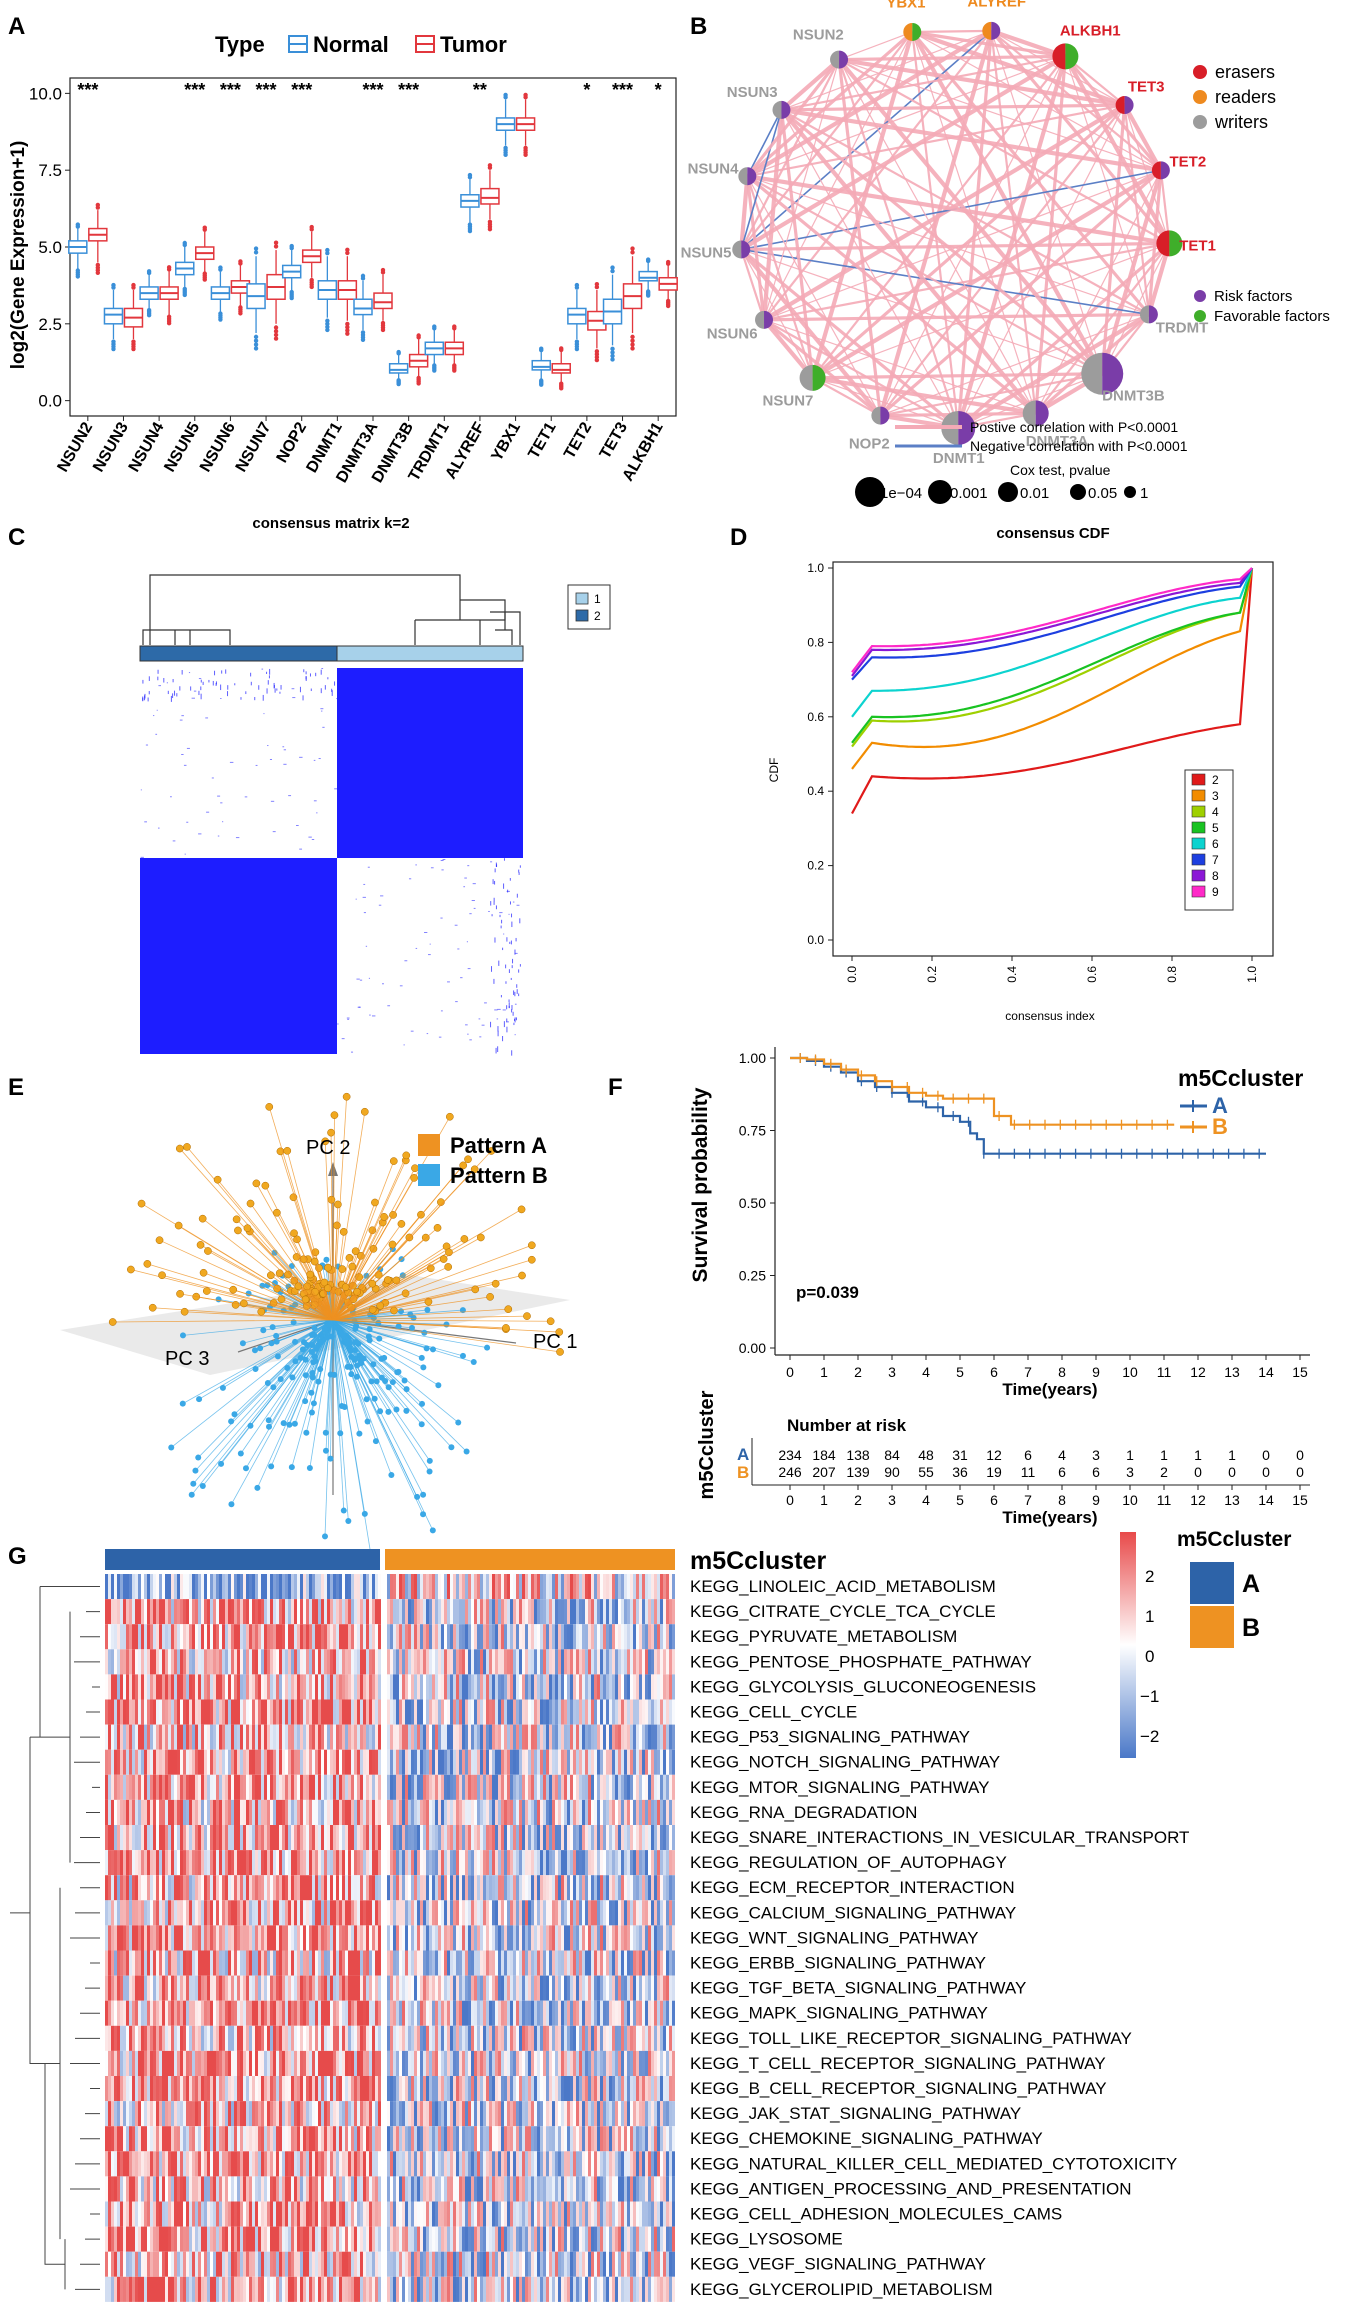 Image resolution: width=1346 pixels, height=2309 pixels. I want to click on panel-f-risk-label-b: B, so click(743, 1472).